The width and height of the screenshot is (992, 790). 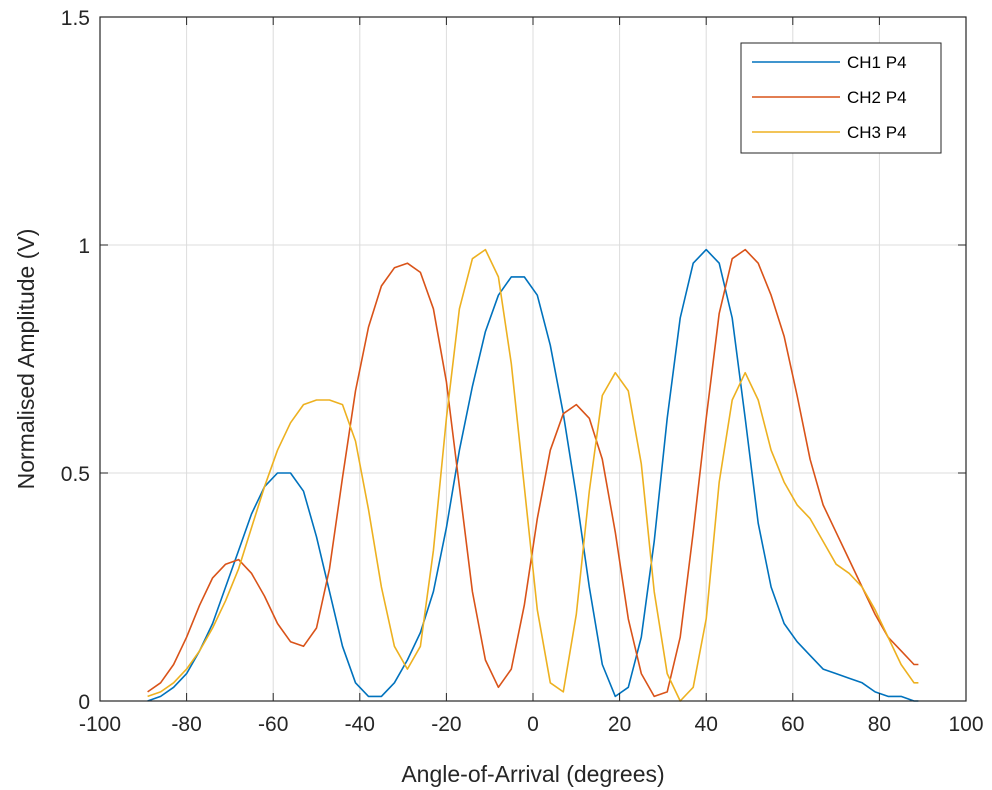 I want to click on legend-label-ch3-p4: CH3 P4, so click(x=877, y=132).